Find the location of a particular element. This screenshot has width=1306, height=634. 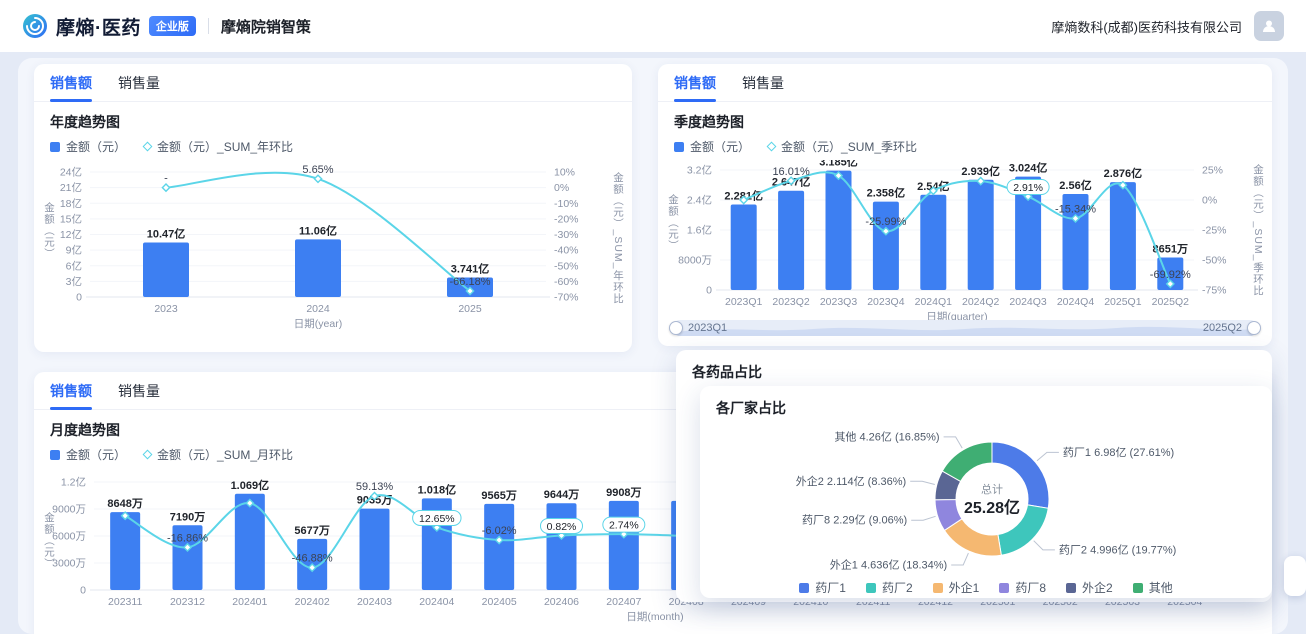

svg-text: 2.54亿 is located at coordinates (933, 186).